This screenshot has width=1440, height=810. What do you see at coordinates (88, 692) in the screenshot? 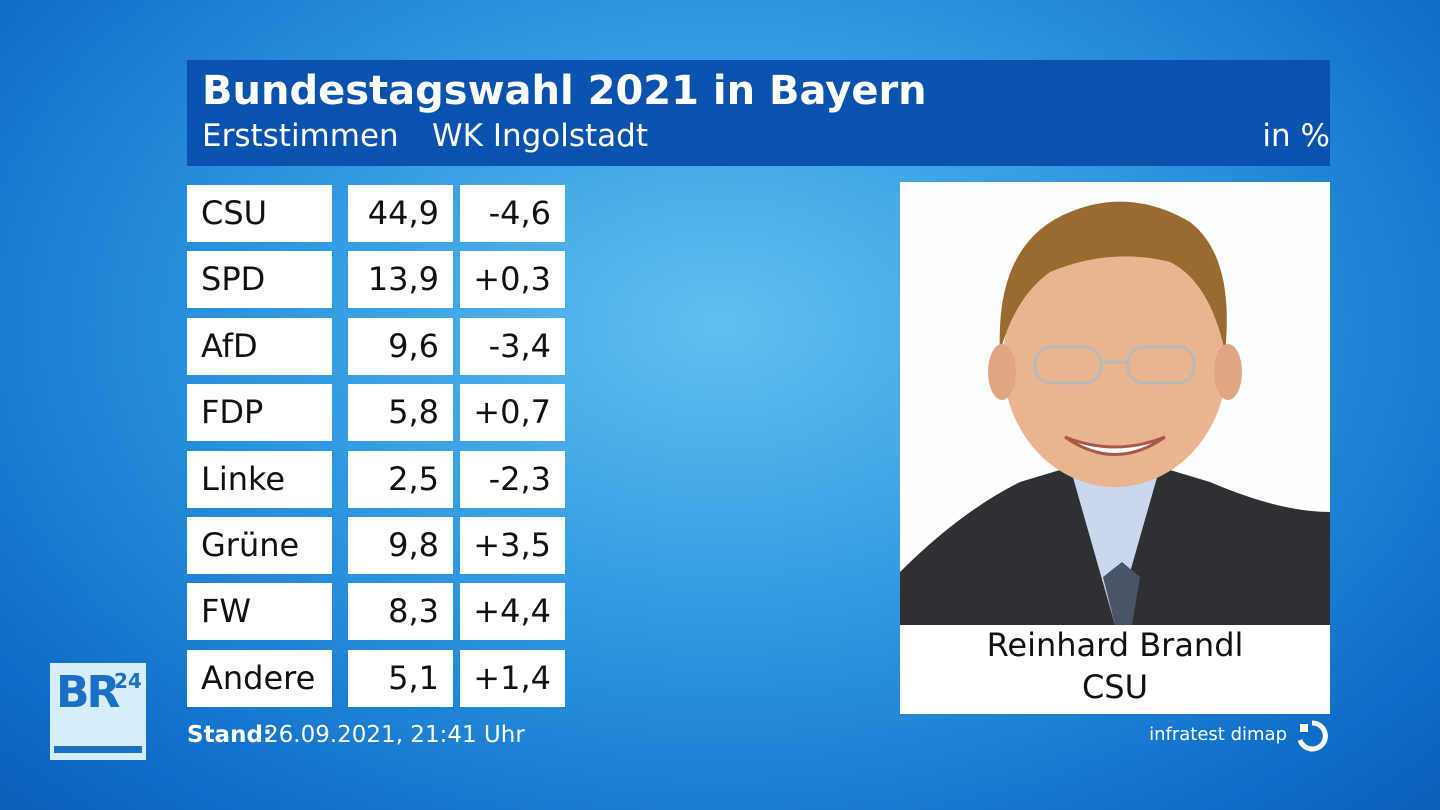
I see `logo-brand: BR` at bounding box center [88, 692].